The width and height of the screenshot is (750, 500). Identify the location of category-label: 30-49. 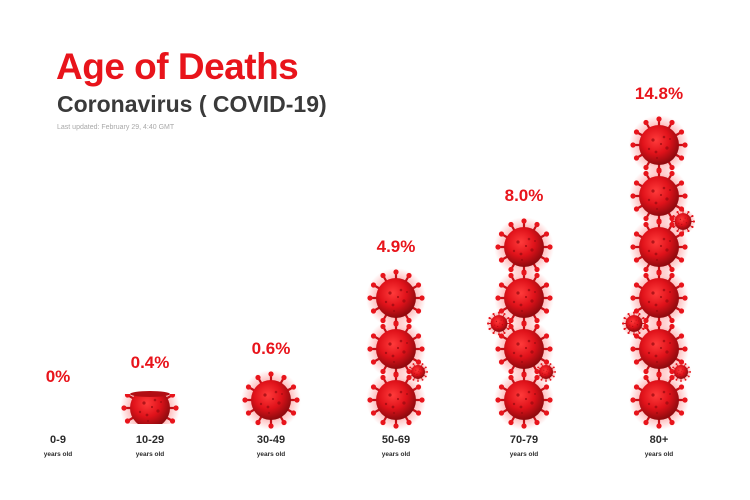
(271, 440).